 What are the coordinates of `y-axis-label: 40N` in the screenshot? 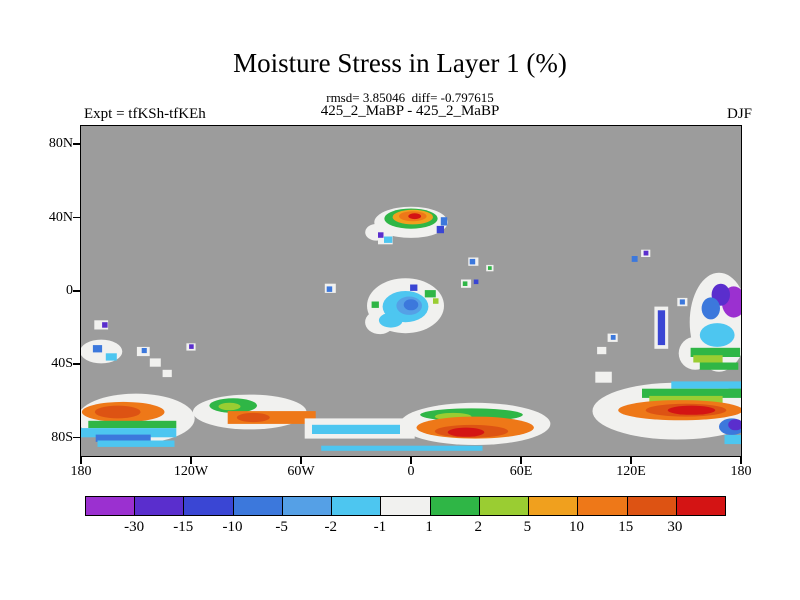 It's located at (60, 217).